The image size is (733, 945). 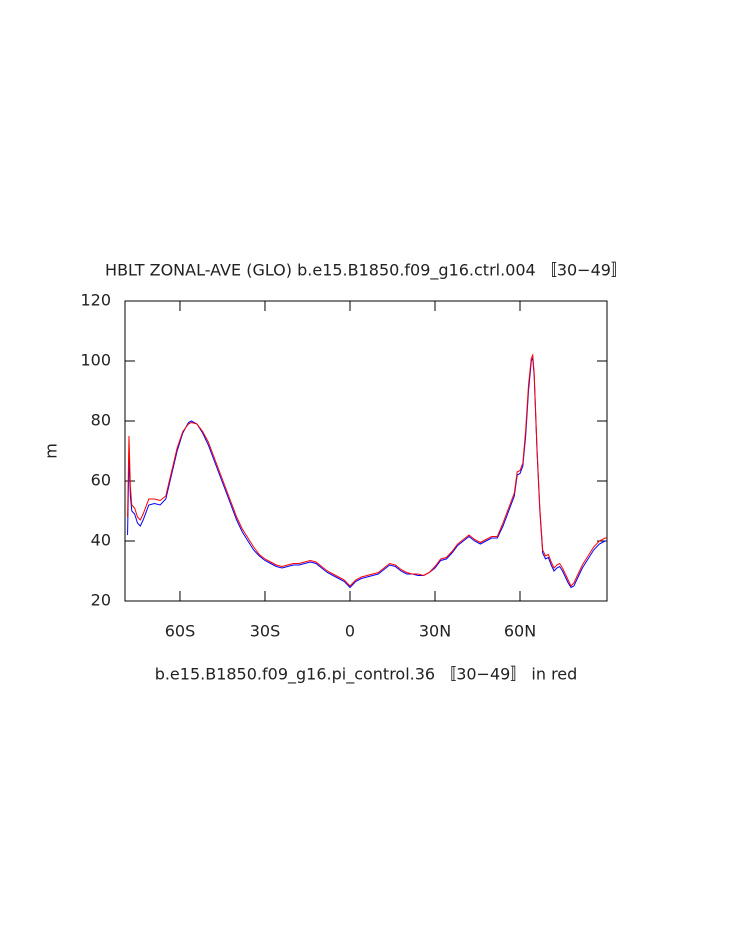 What do you see at coordinates (101, 420) in the screenshot?
I see `y-tick-label: 80` at bounding box center [101, 420].